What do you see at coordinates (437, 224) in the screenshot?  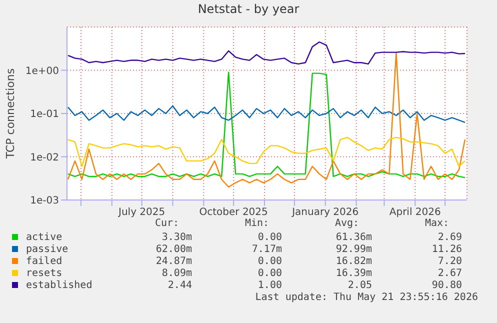 I see `text: Max:` at bounding box center [437, 224].